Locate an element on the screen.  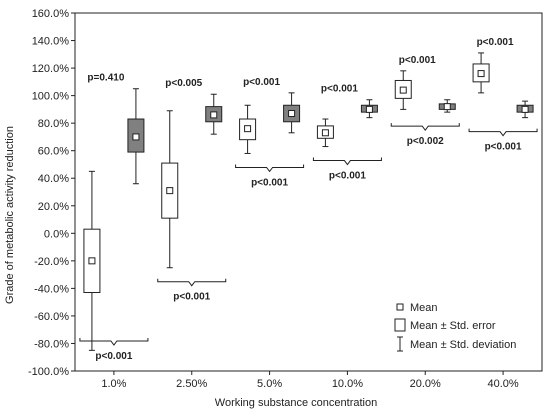
y-tick-label: 20.0% is located at coordinates (53, 207).